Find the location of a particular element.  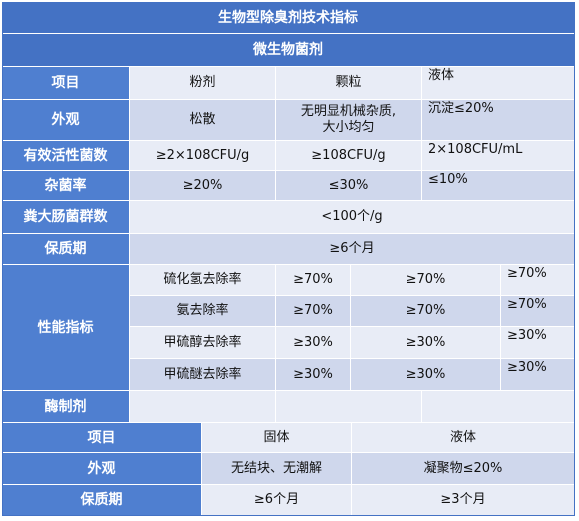

cell: 粉剂 is located at coordinates (203, 83).